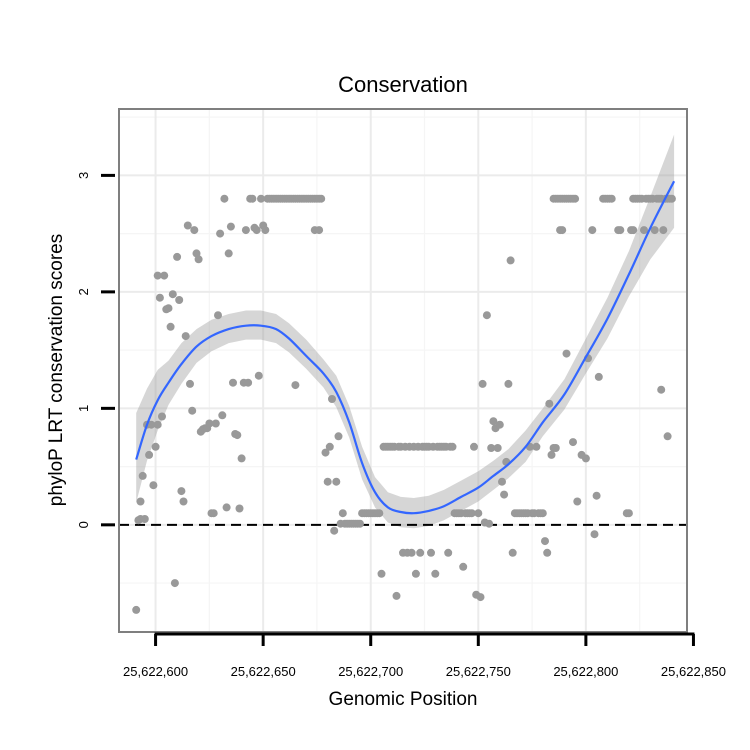  I want to click on y-axis-label: phyloP LRT conservation scores, so click(56, 370).